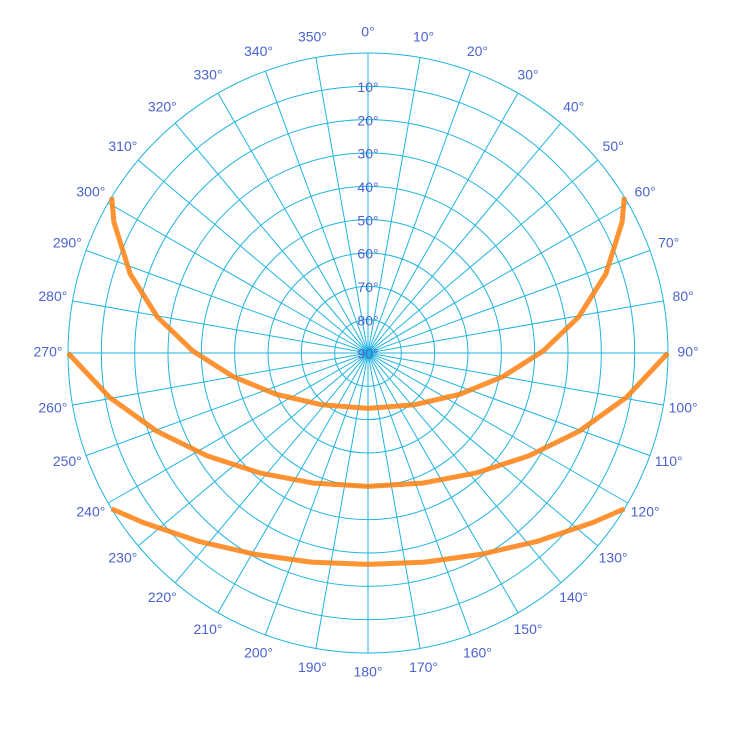  I want to click on theta-tick-label: 290°, so click(67, 242).